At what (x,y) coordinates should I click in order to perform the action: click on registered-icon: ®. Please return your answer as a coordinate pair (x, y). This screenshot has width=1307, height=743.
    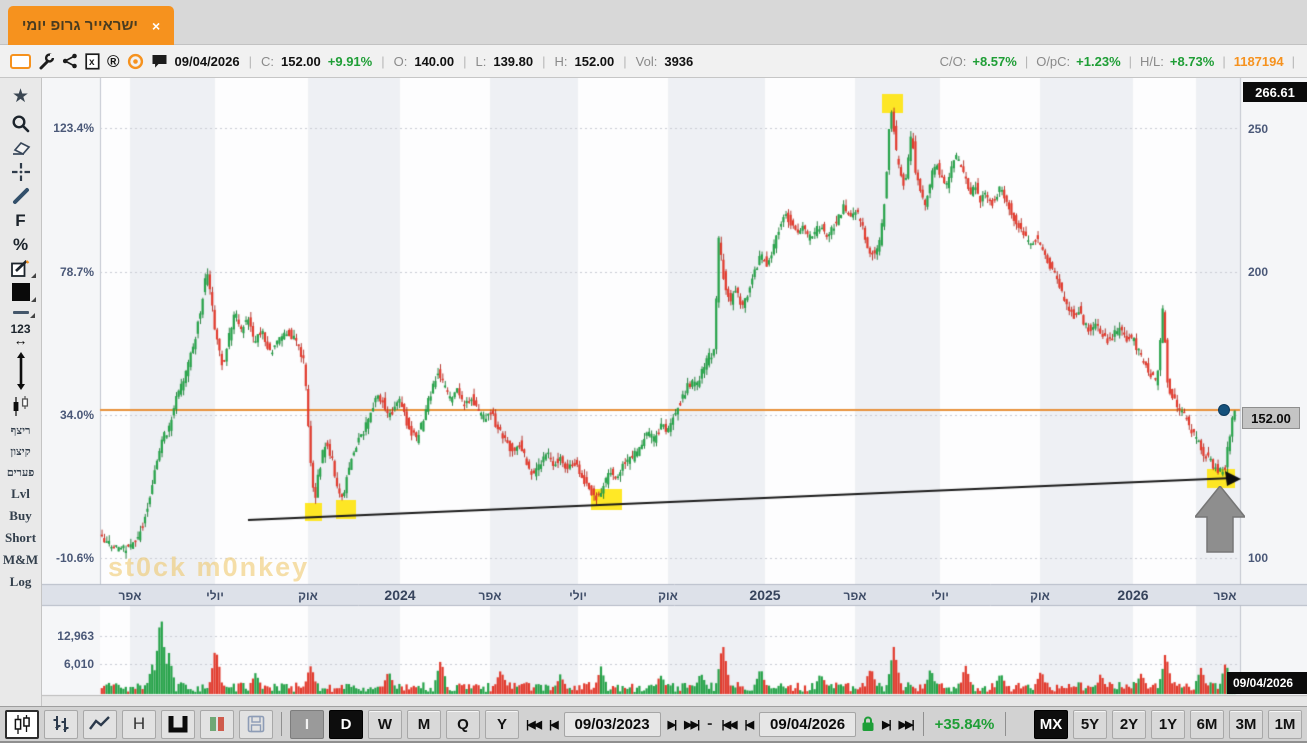
    Looking at the image, I should click on (113, 61).